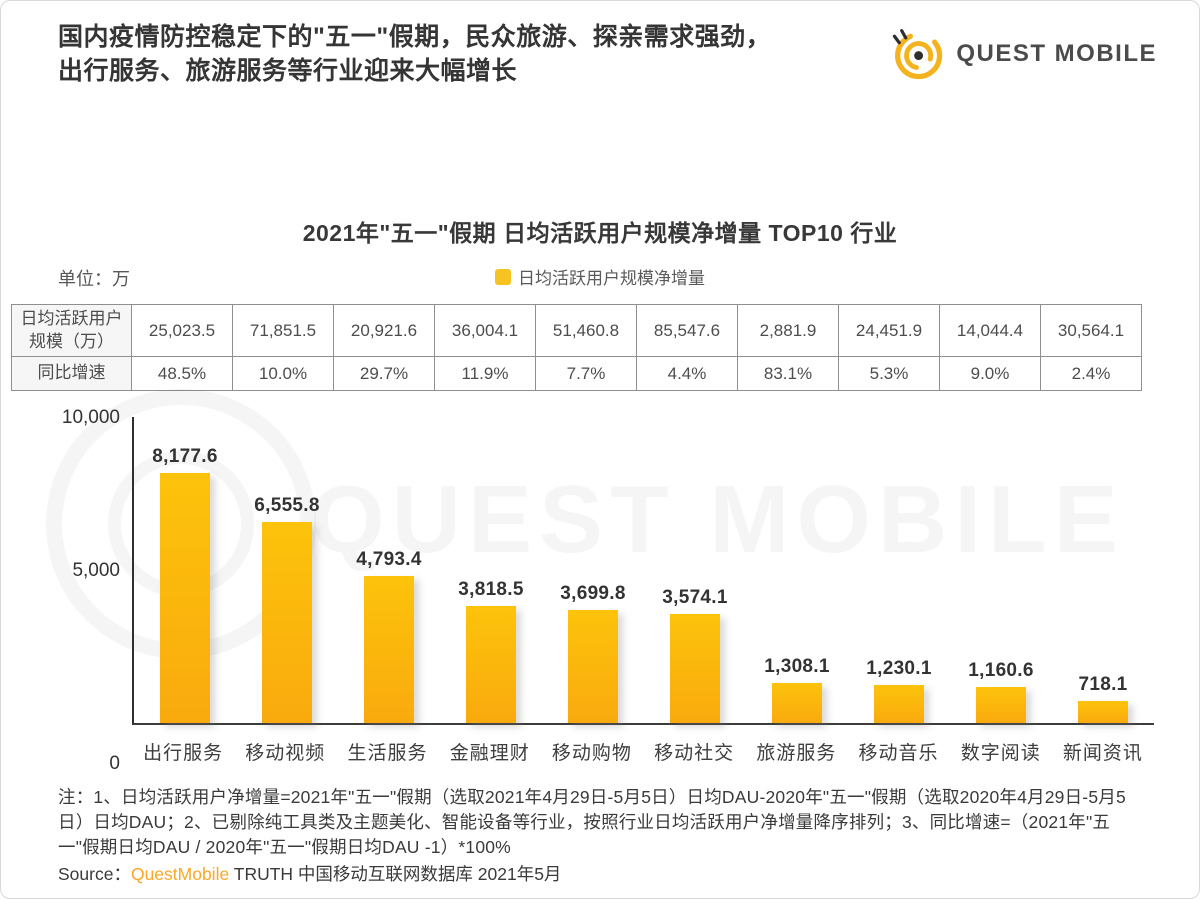  I want to click on chart-meta-row: 单位：万 日均活跃用户规模净增量, so click(600, 277).